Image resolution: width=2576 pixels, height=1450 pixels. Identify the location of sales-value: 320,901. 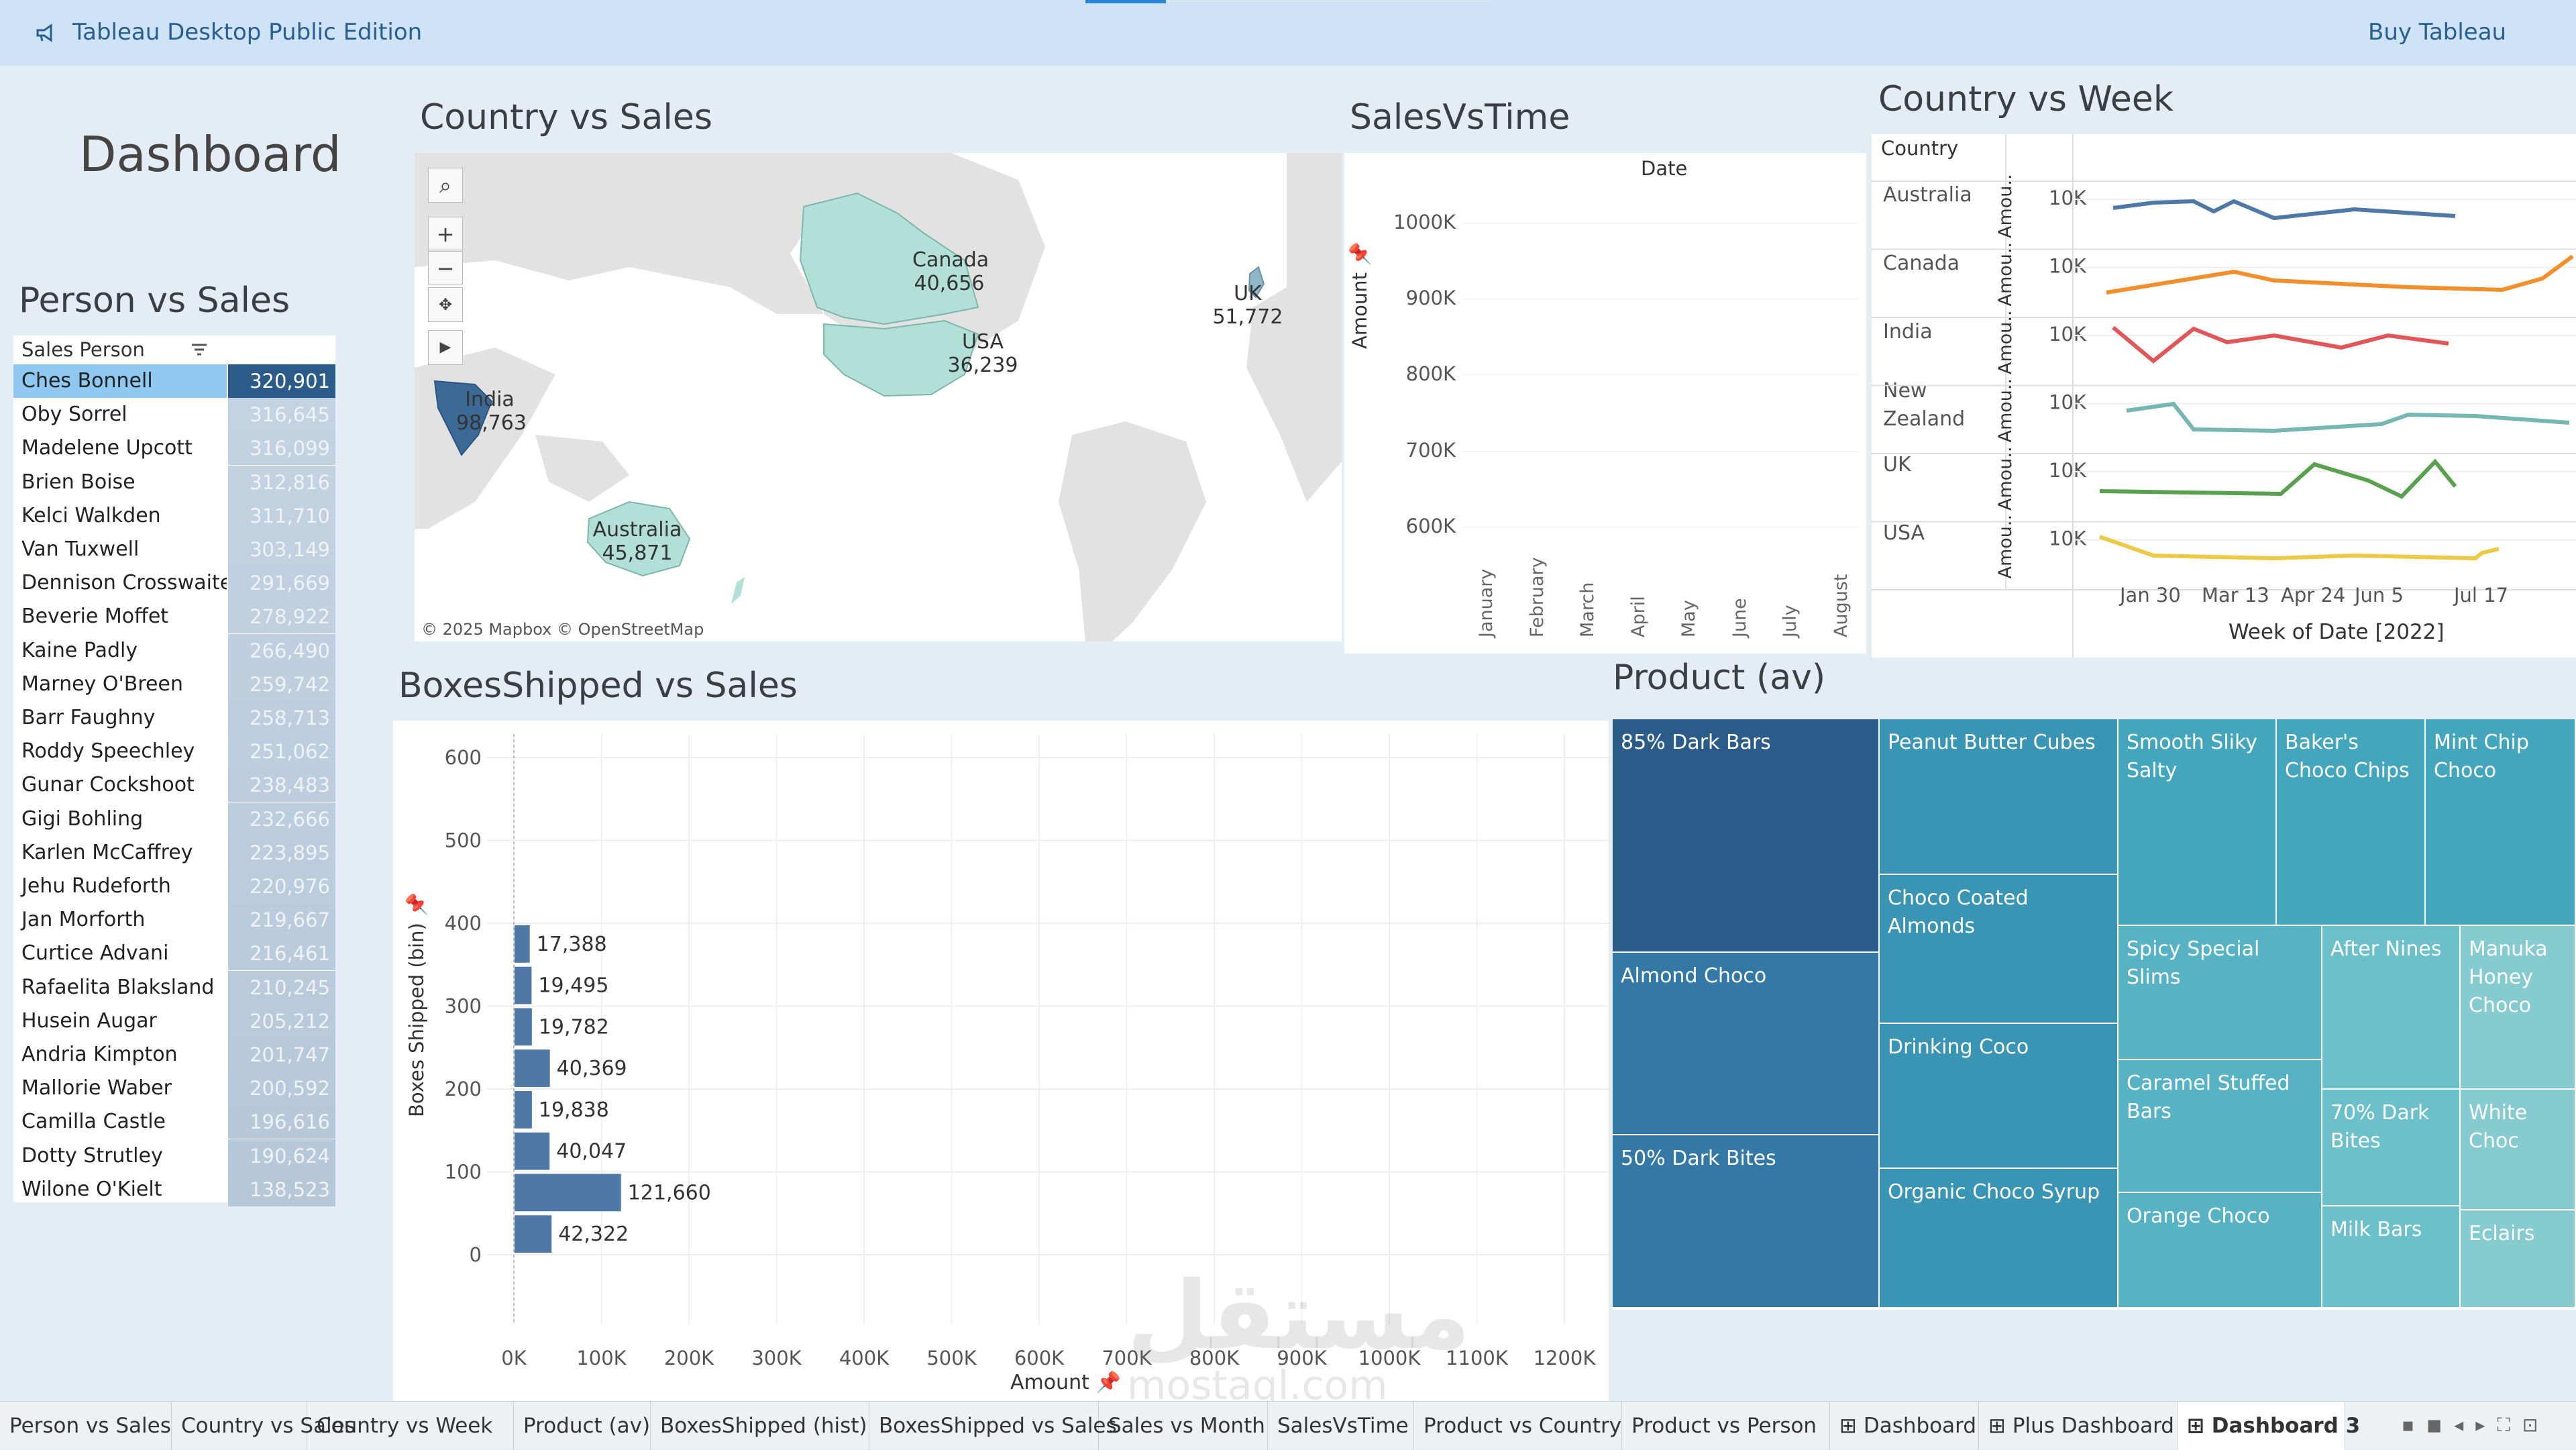
(281, 381).